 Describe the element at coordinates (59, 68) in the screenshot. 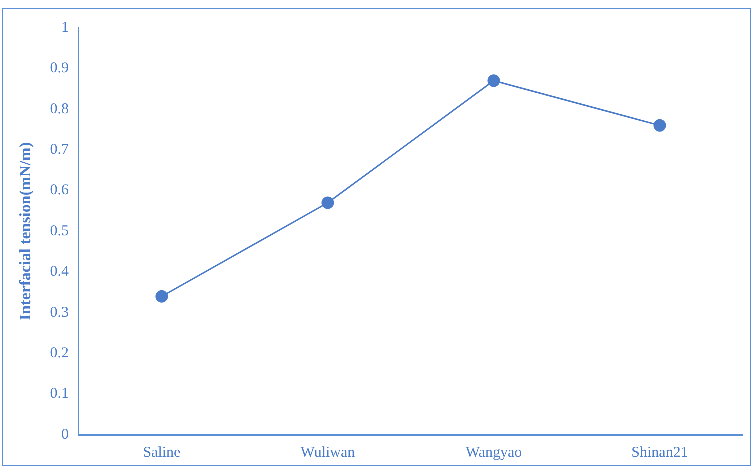

I see `y-tick-label: 0.9` at that location.